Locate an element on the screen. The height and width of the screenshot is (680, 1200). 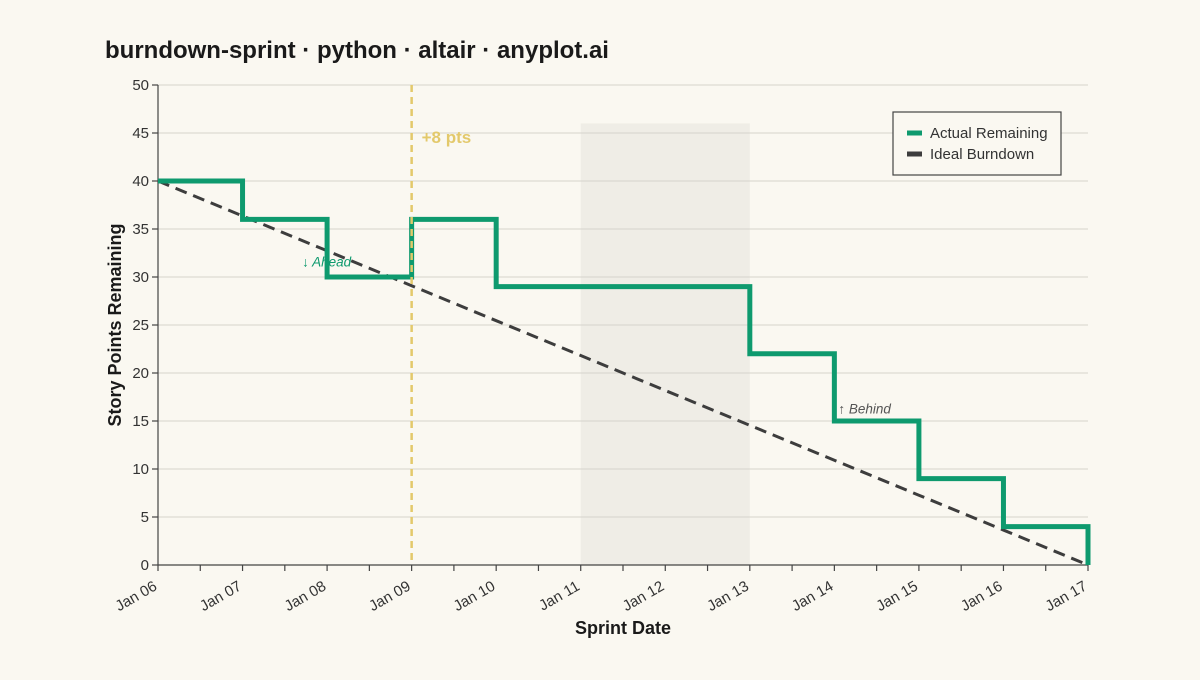
x-axis-title: Sprint Date is located at coordinates (623, 628).